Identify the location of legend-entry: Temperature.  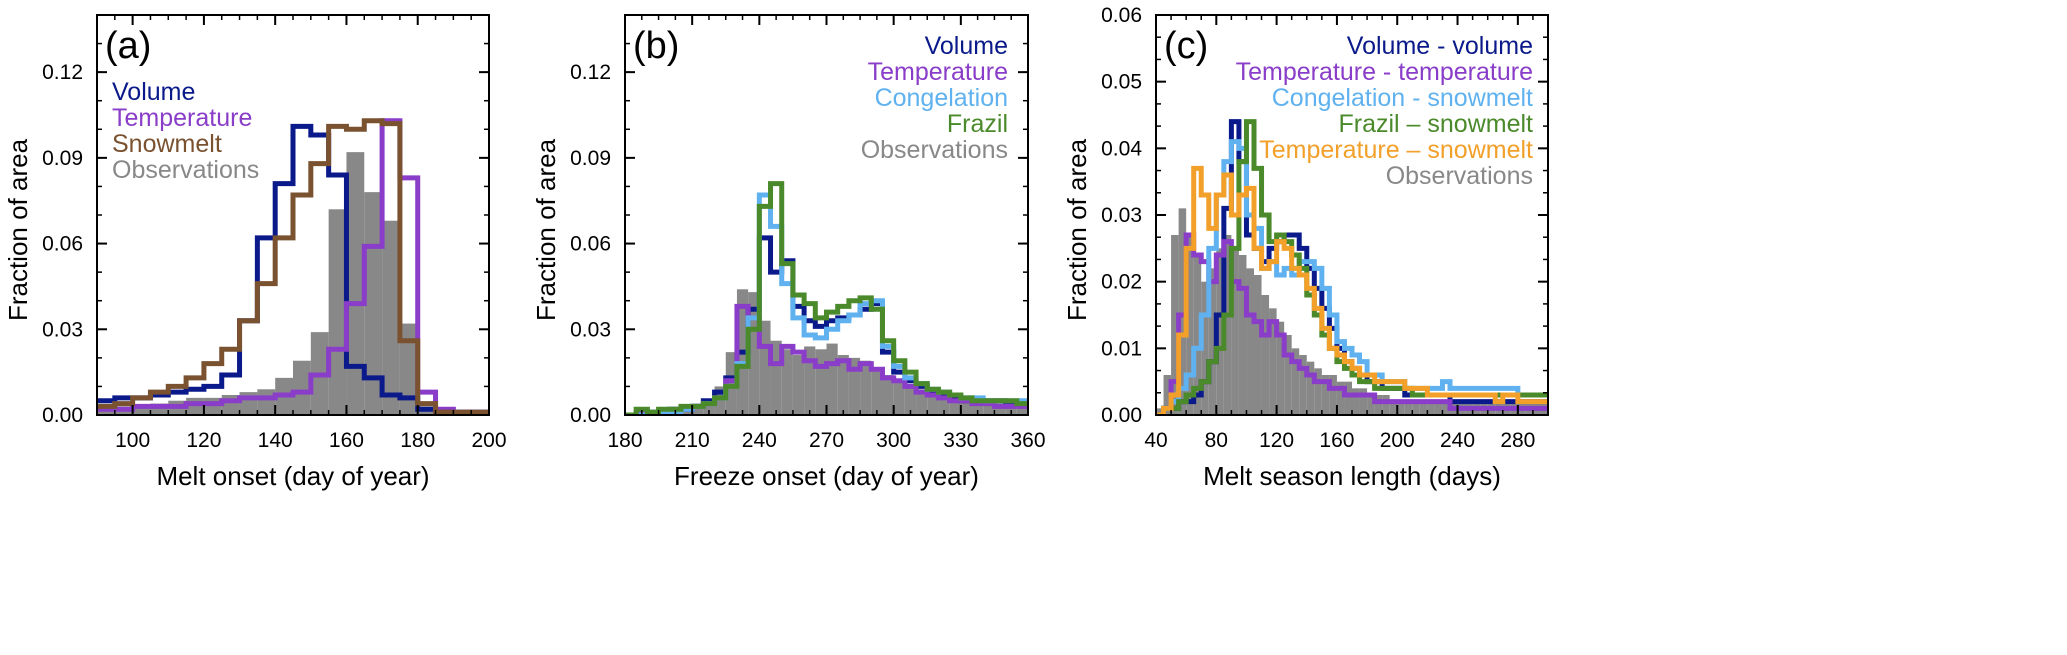
(938, 72).